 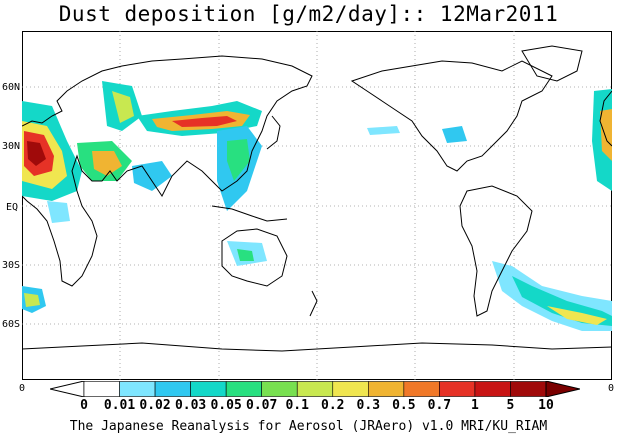 What do you see at coordinates (84, 405) in the screenshot?
I see `colorbar-tick-label: 0` at bounding box center [84, 405].